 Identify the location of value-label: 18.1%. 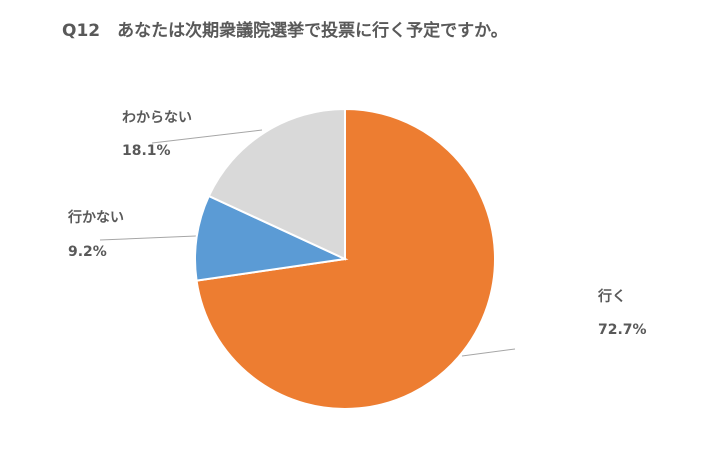
(146, 151).